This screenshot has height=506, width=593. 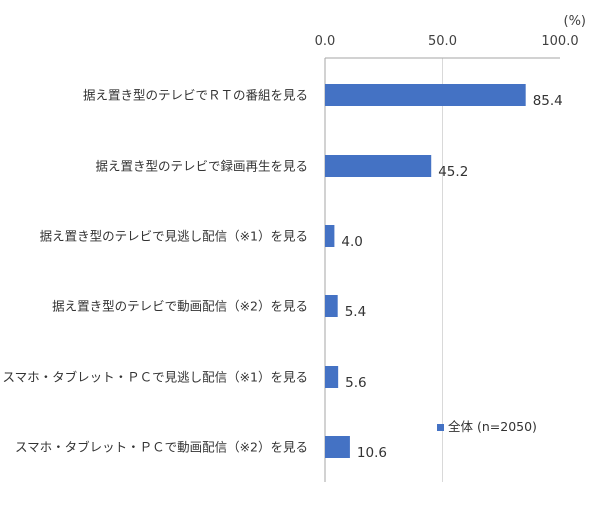 I want to click on category-label: 据え置き型のテレビで見逃し配信（※1）を見る, so click(x=174, y=236).